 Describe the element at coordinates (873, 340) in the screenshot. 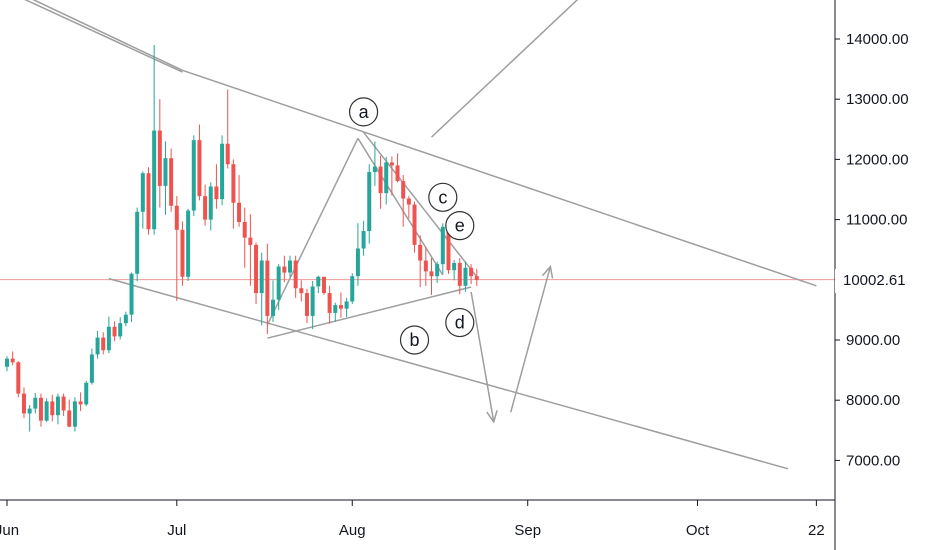

I see `y-tick-label: 9000.00` at that location.